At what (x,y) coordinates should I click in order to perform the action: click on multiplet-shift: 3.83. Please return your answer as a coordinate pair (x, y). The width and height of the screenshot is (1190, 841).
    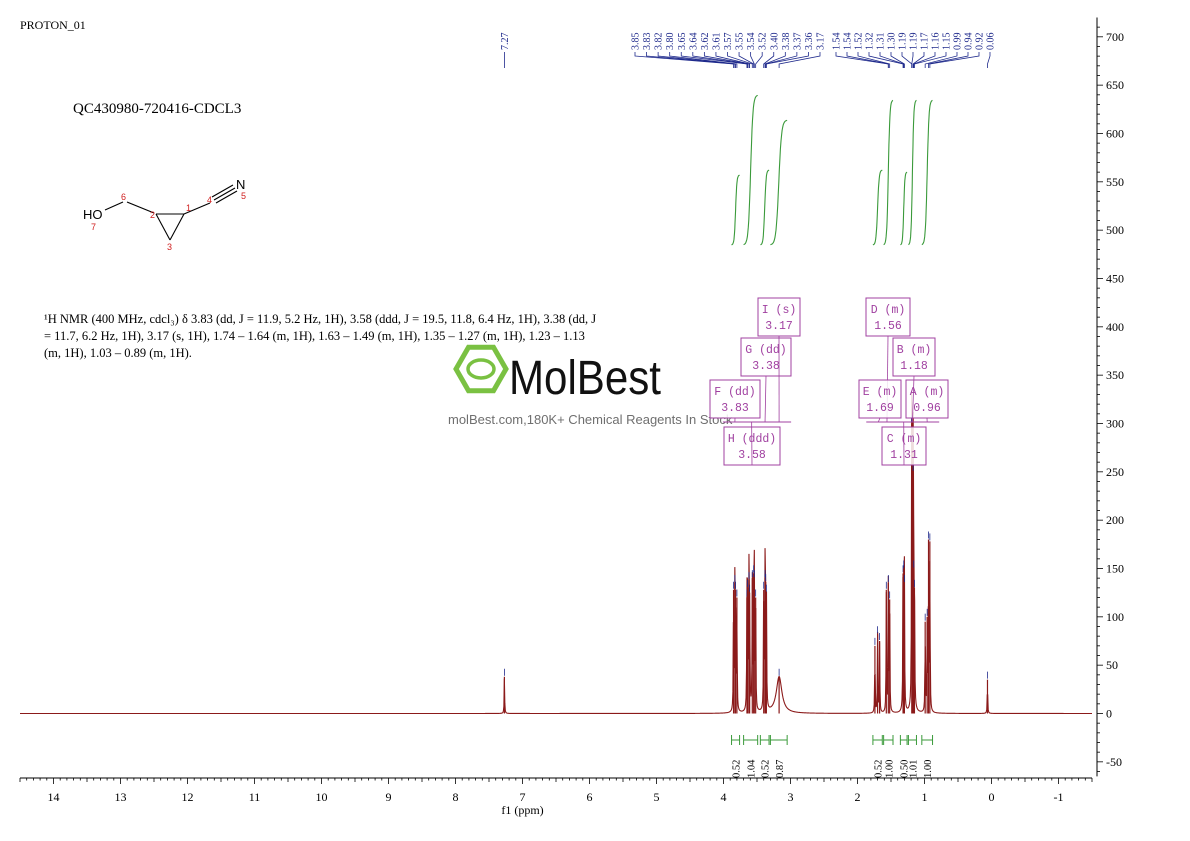
    Looking at the image, I should click on (735, 408).